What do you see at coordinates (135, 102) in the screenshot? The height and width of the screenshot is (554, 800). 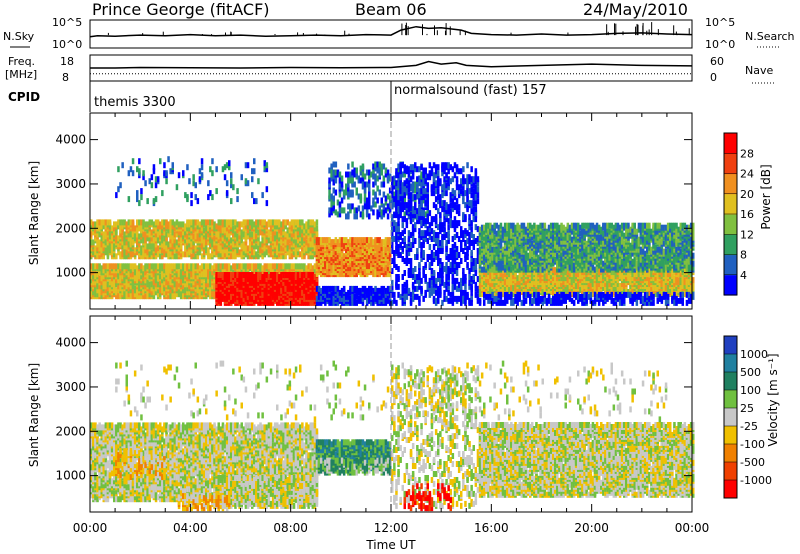 I see `cpid-mode-1: themis 3300` at bounding box center [135, 102].